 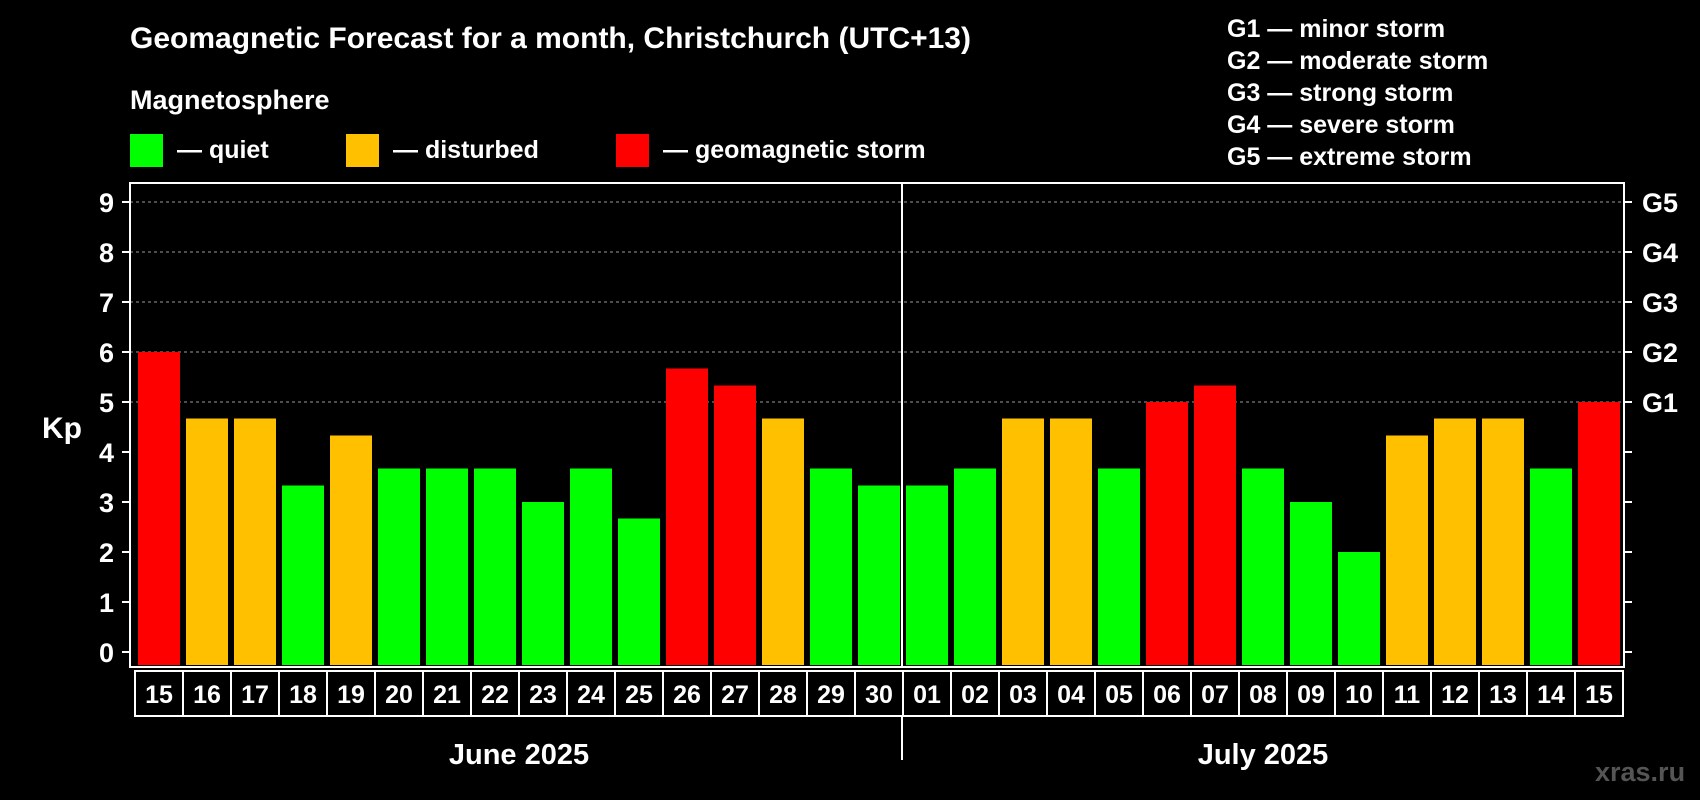 What do you see at coordinates (447, 695) in the screenshot?
I see `x-tick-label-6: 21` at bounding box center [447, 695].